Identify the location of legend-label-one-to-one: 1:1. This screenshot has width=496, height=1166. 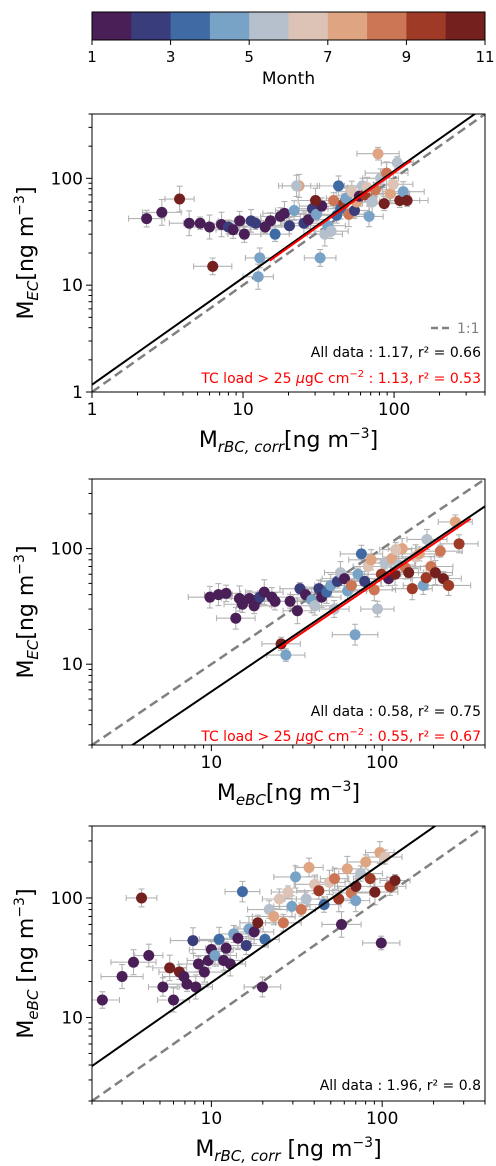
(468, 329).